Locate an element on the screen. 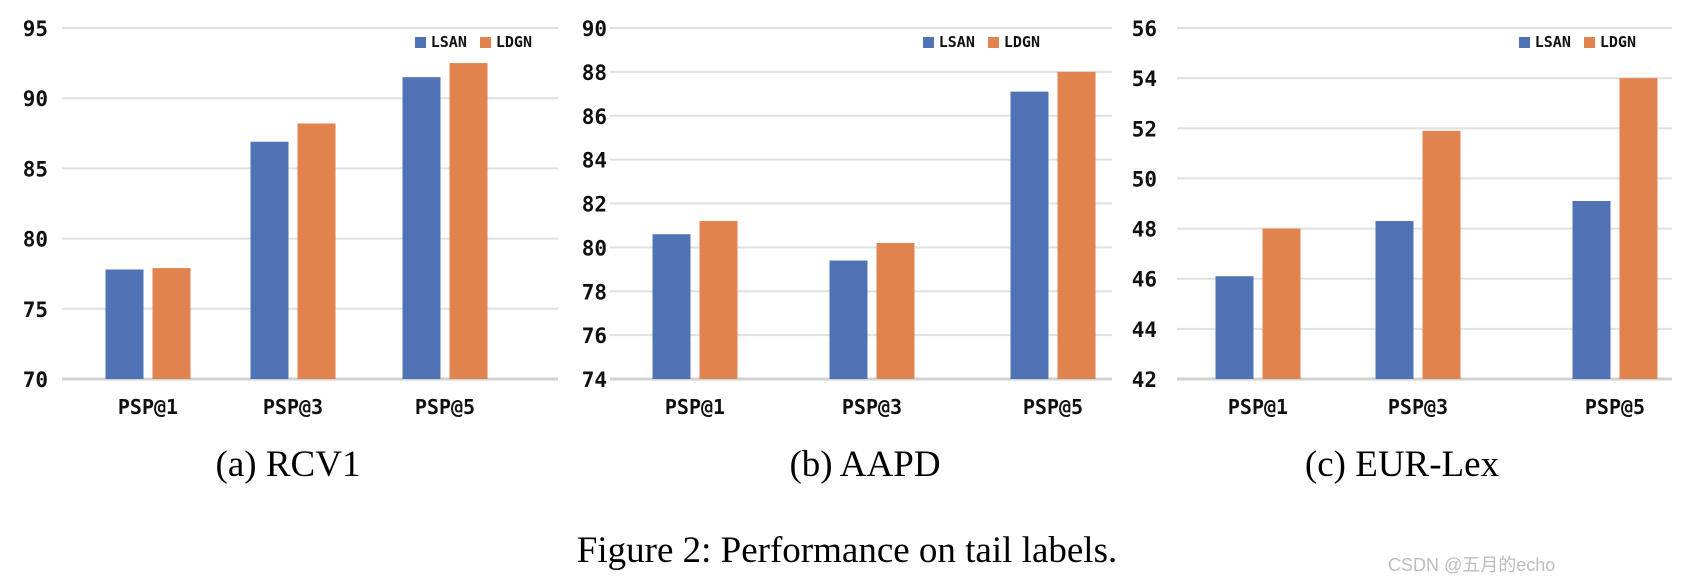 This screenshot has width=1695, height=586. y-tick-label: 74 is located at coordinates (594, 380).